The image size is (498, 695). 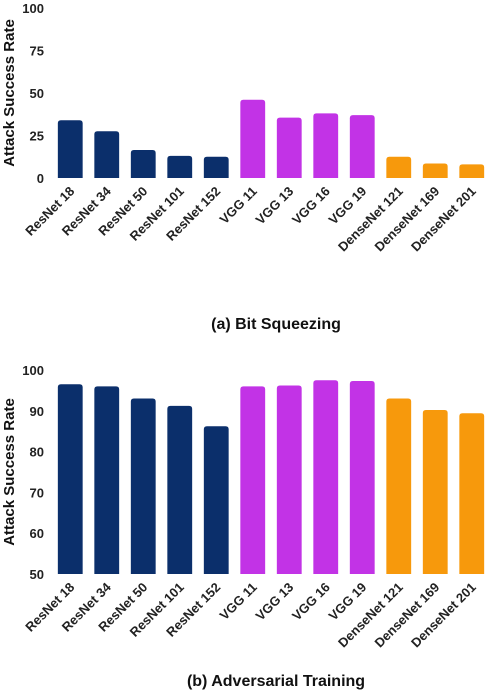 What do you see at coordinates (238, 601) in the screenshot?
I see `adversarial-training-x-tick-label: VGG 11` at bounding box center [238, 601].